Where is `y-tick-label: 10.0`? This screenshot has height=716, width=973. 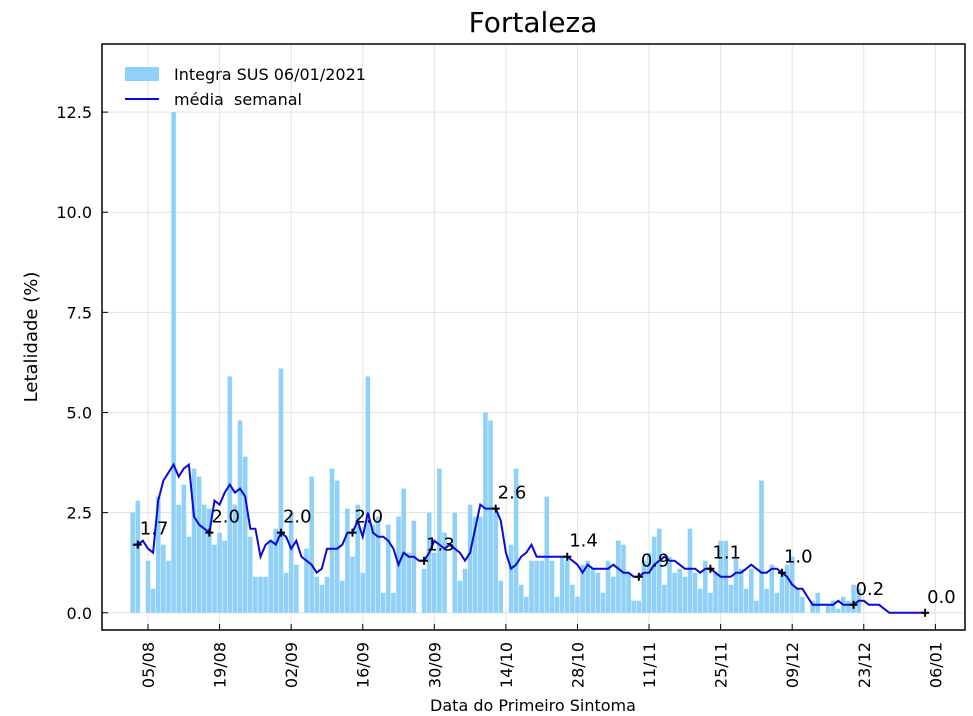 y-tick-label: 10.0 is located at coordinates (74, 212).